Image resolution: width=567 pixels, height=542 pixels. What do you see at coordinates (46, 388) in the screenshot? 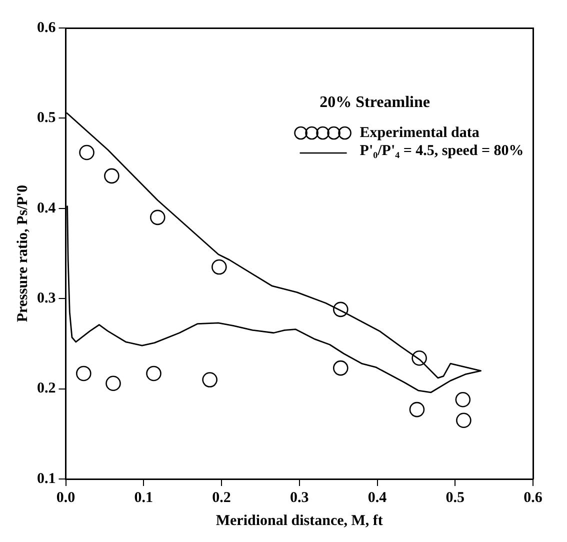
I see `y-tick-label: 0.2` at bounding box center [46, 388].